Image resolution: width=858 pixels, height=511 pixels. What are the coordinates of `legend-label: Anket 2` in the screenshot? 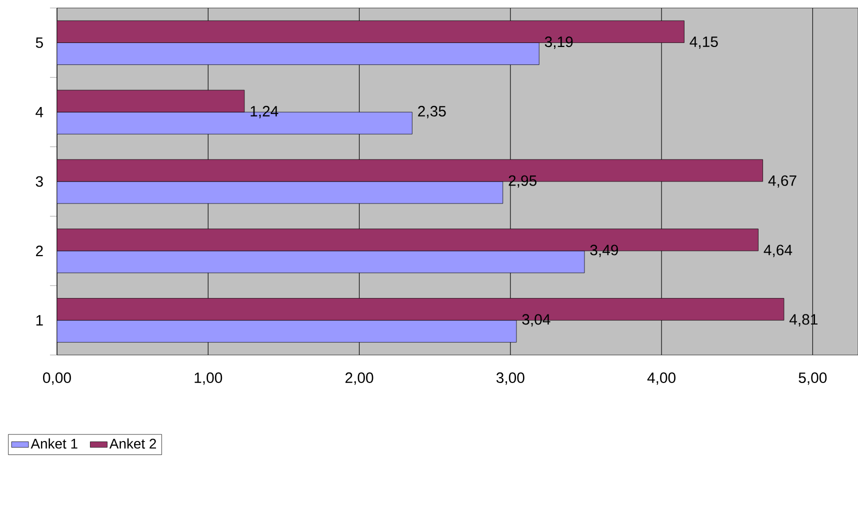 It's located at (132, 443).